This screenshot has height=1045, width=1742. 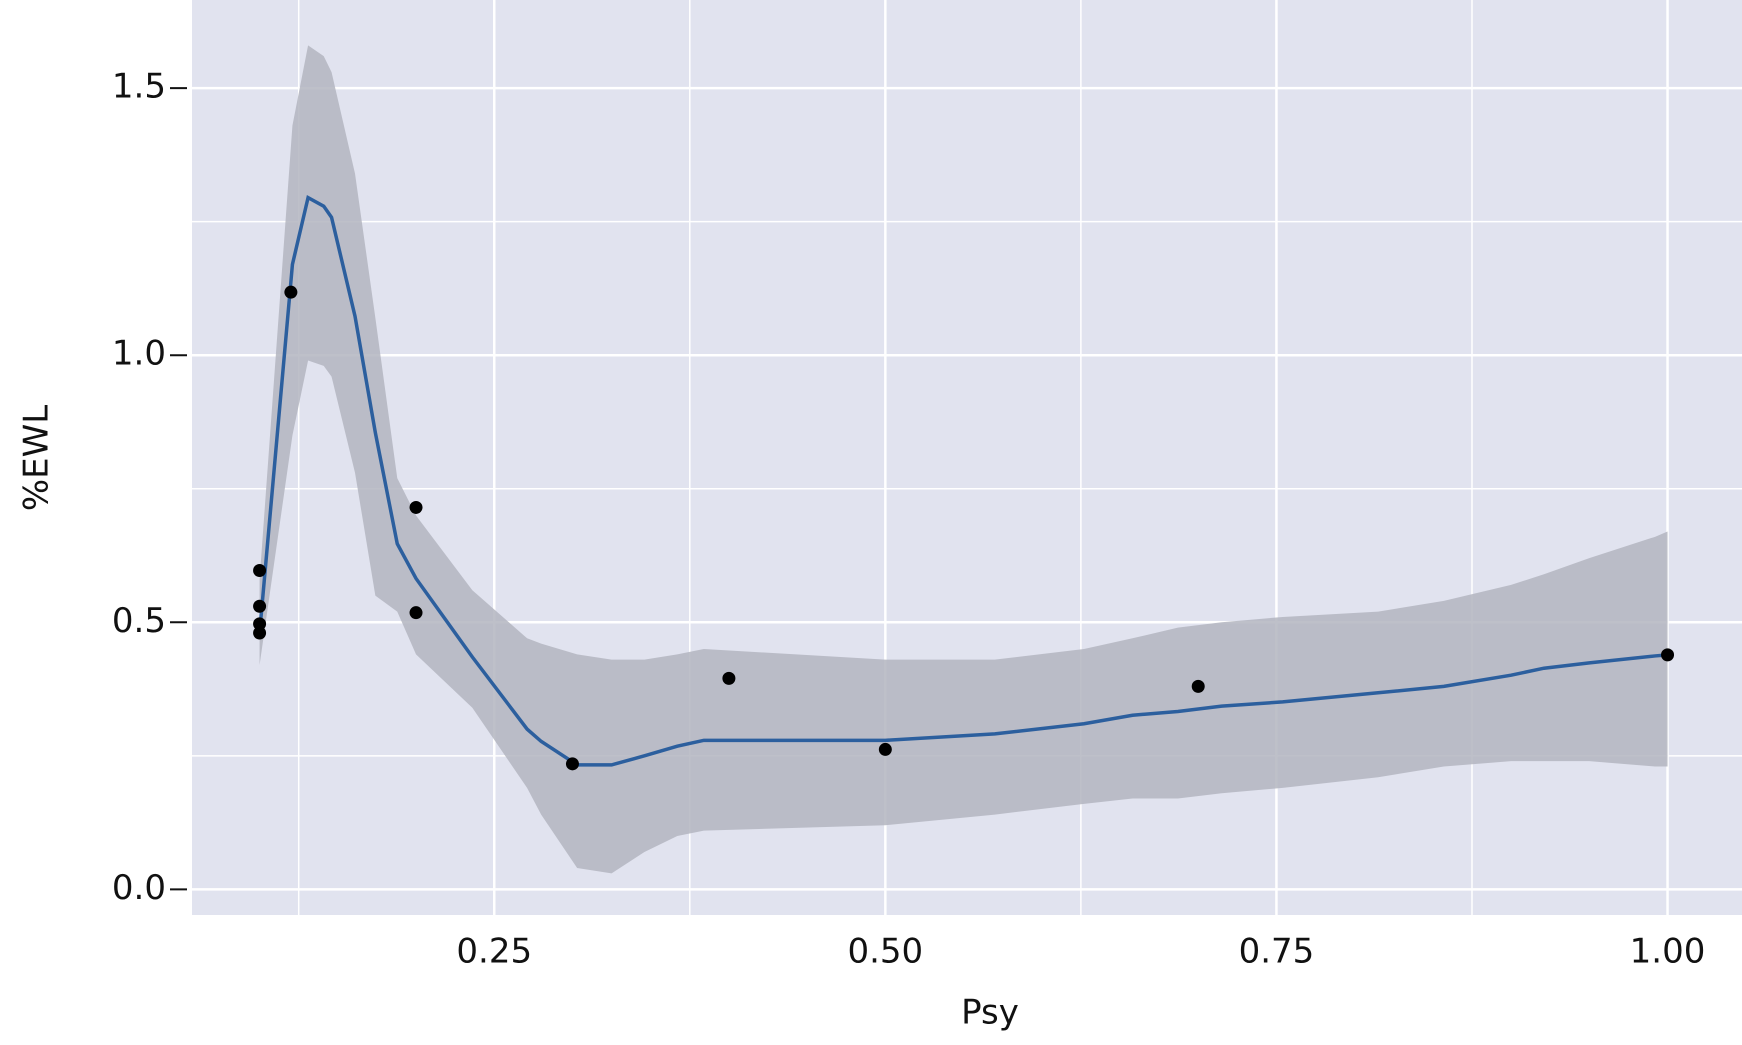 What do you see at coordinates (139, 888) in the screenshot?
I see `y-tick-label: 0.0` at bounding box center [139, 888].